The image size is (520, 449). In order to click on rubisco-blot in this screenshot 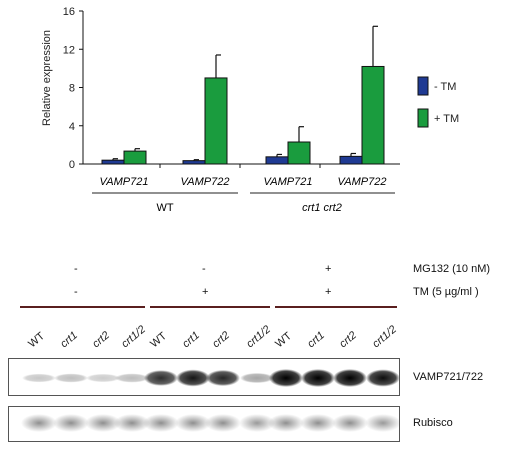, I will do `click(204, 424)`.